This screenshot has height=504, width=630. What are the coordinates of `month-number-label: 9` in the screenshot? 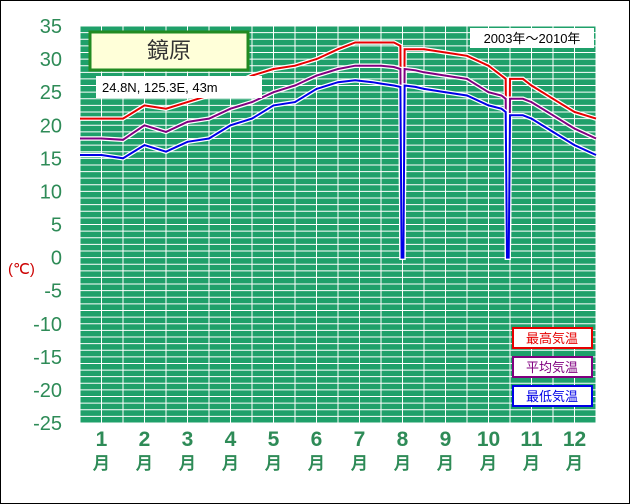 It's located at (446, 439).